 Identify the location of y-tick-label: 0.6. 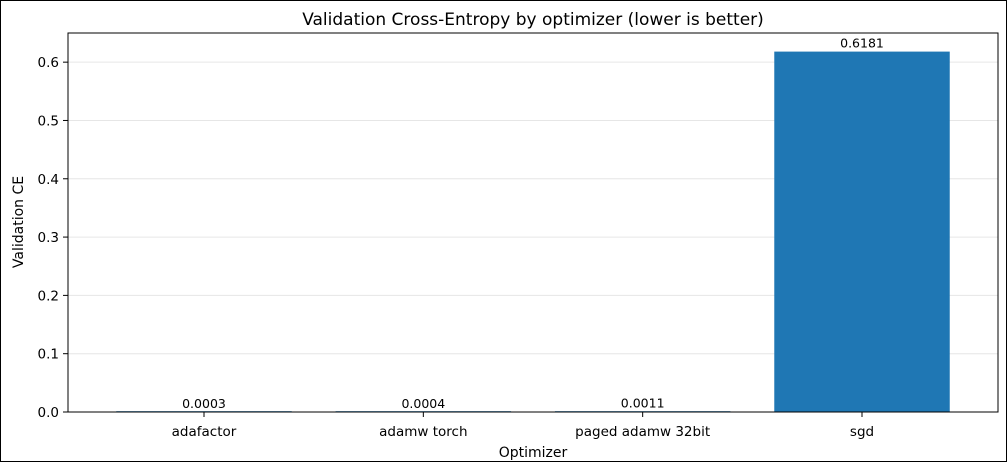
(48, 63).